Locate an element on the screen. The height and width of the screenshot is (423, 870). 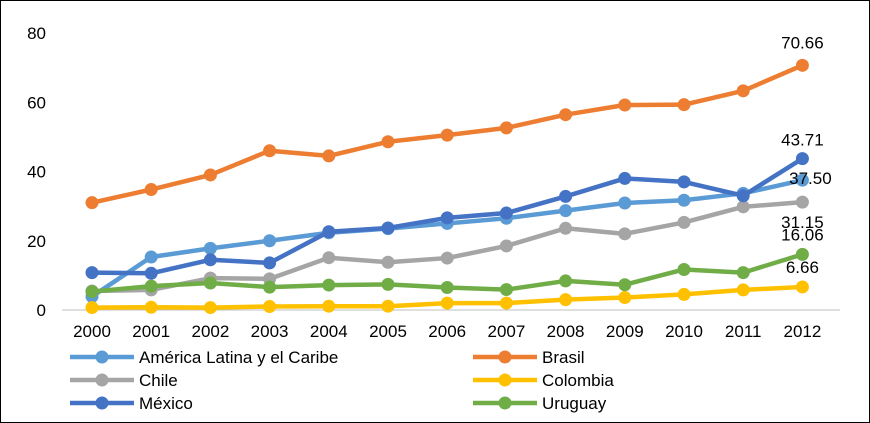
series-uruguay is located at coordinates (447, 273).